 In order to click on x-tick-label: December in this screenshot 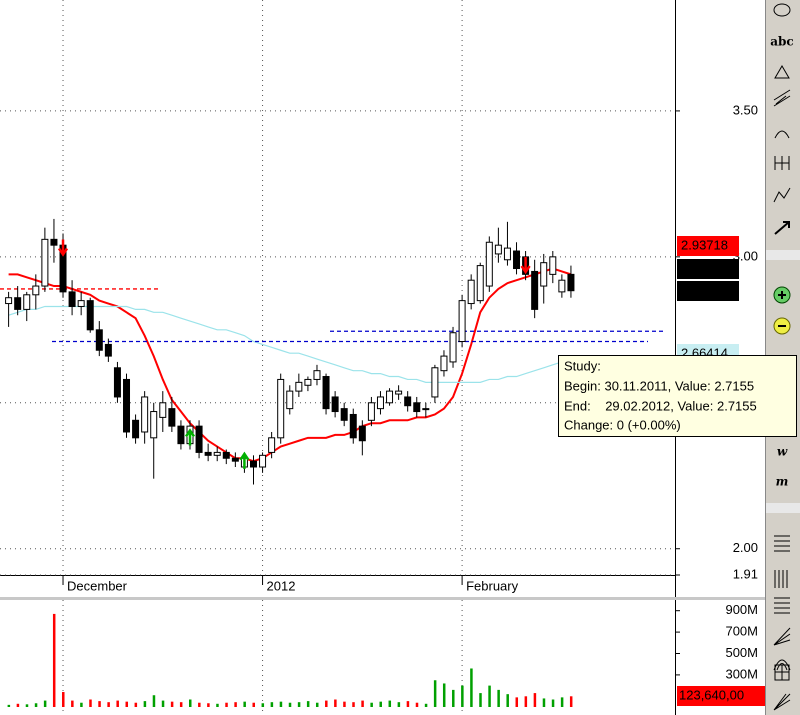, I will do `click(97, 585)`.